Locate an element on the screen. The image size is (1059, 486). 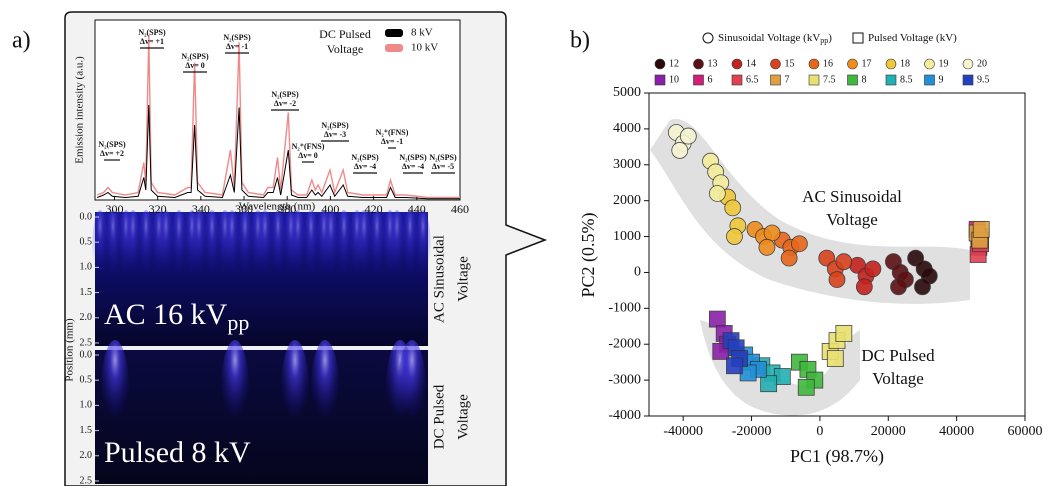
legend-title-text: Pulsed Voltage (kV) is located at coordinates (912, 38).